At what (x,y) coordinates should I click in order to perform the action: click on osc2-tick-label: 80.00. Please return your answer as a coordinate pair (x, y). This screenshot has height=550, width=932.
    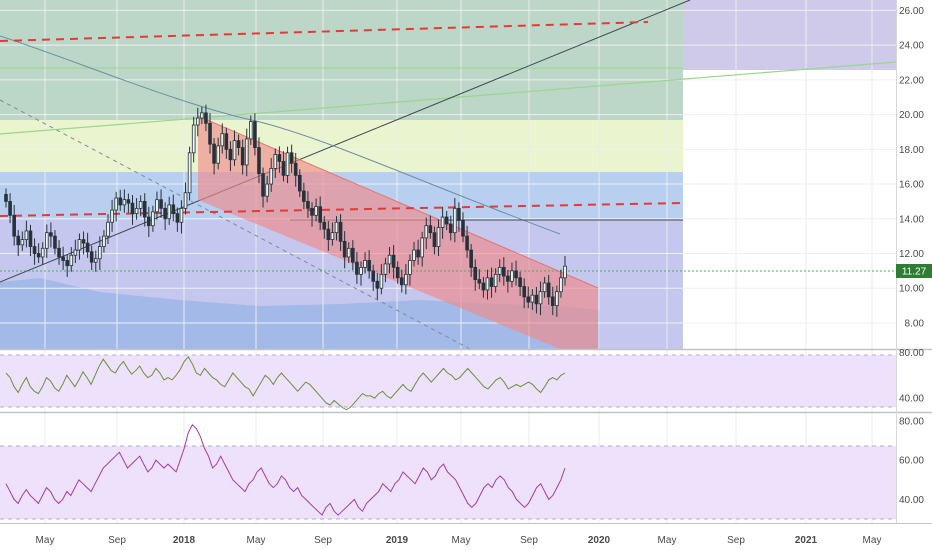
    Looking at the image, I should click on (911, 421).